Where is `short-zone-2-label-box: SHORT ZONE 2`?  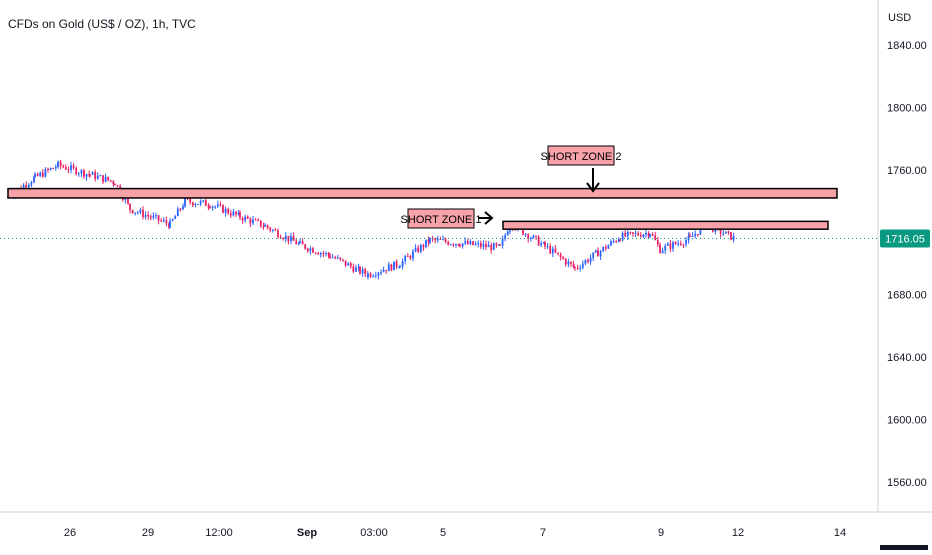
short-zone-2-label-box: SHORT ZONE 2 is located at coordinates (581, 155).